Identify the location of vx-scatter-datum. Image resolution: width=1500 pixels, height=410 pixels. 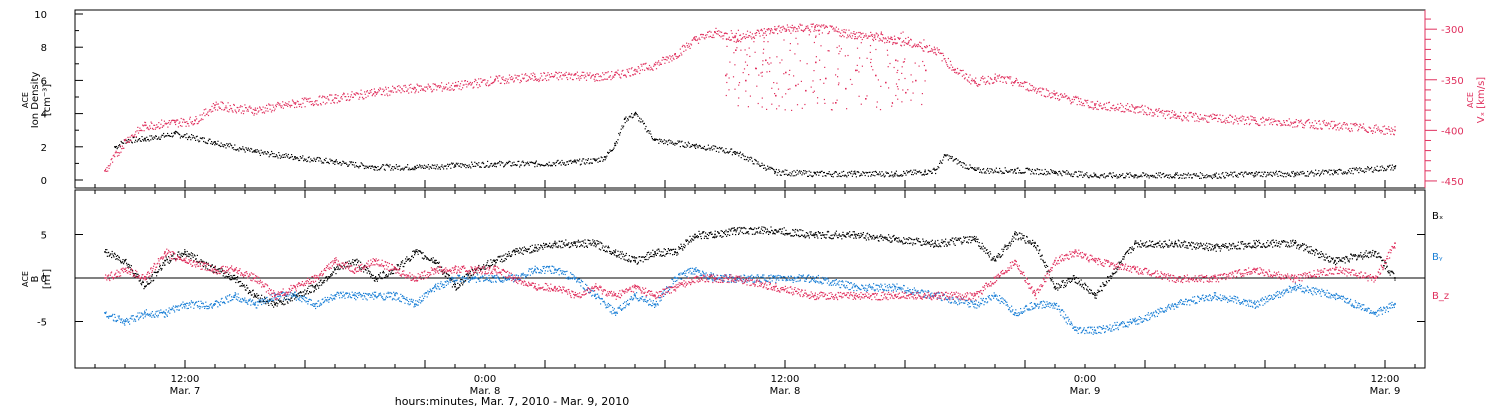
(926, 70).